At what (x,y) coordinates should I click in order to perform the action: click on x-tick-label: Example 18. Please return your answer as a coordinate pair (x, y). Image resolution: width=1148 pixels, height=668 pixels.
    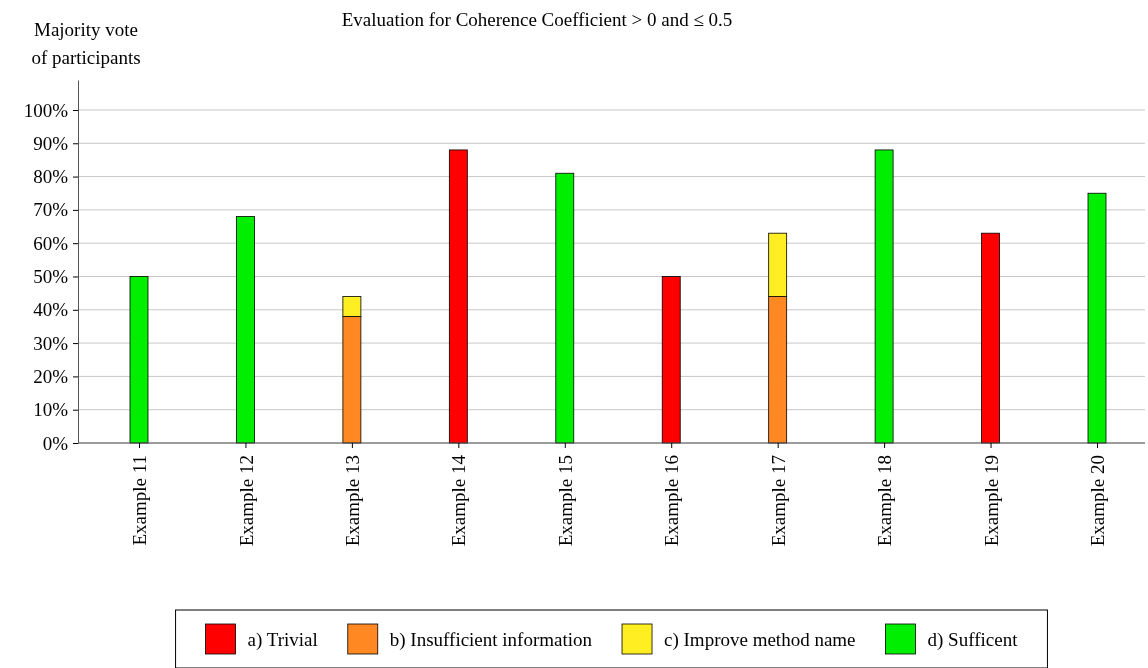
    Looking at the image, I should click on (885, 501).